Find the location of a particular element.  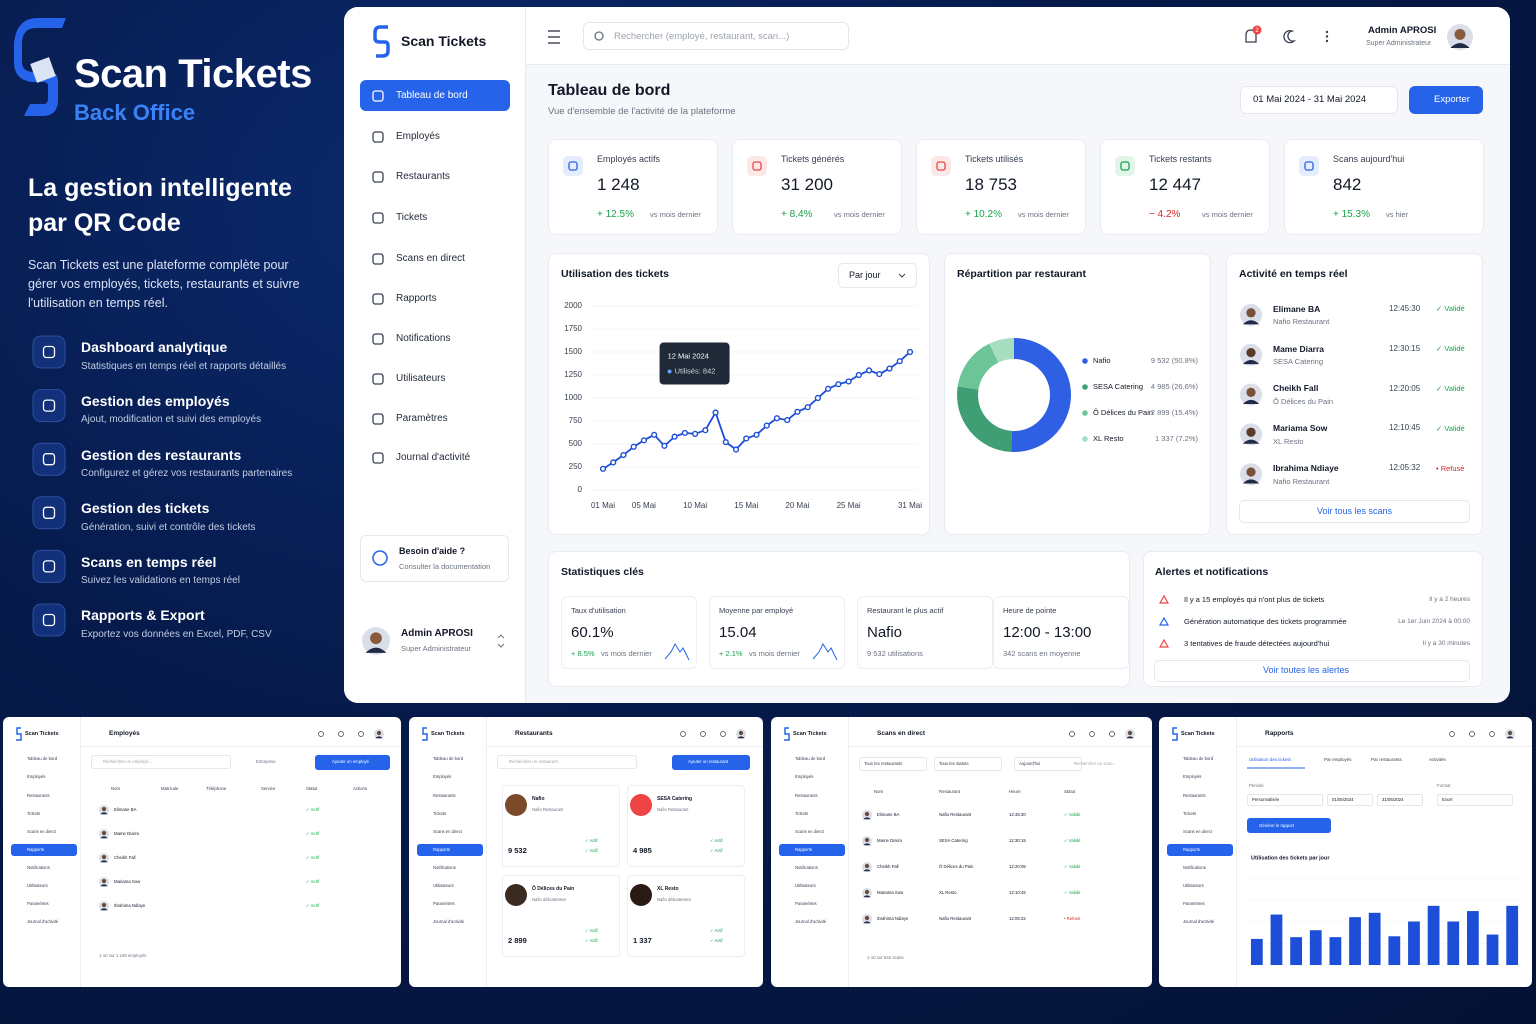

thumb-card-name: XL Resto is located at coordinates (668, 888).